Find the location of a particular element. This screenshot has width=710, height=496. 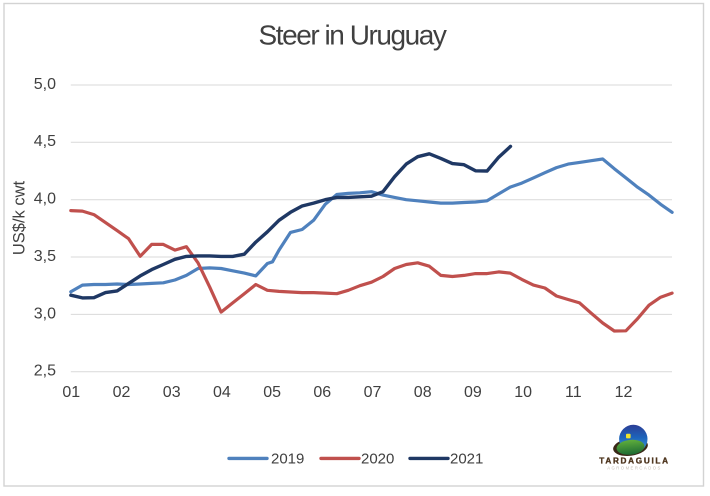

svg-text: Steer in Uruguay is located at coordinates (353, 35).